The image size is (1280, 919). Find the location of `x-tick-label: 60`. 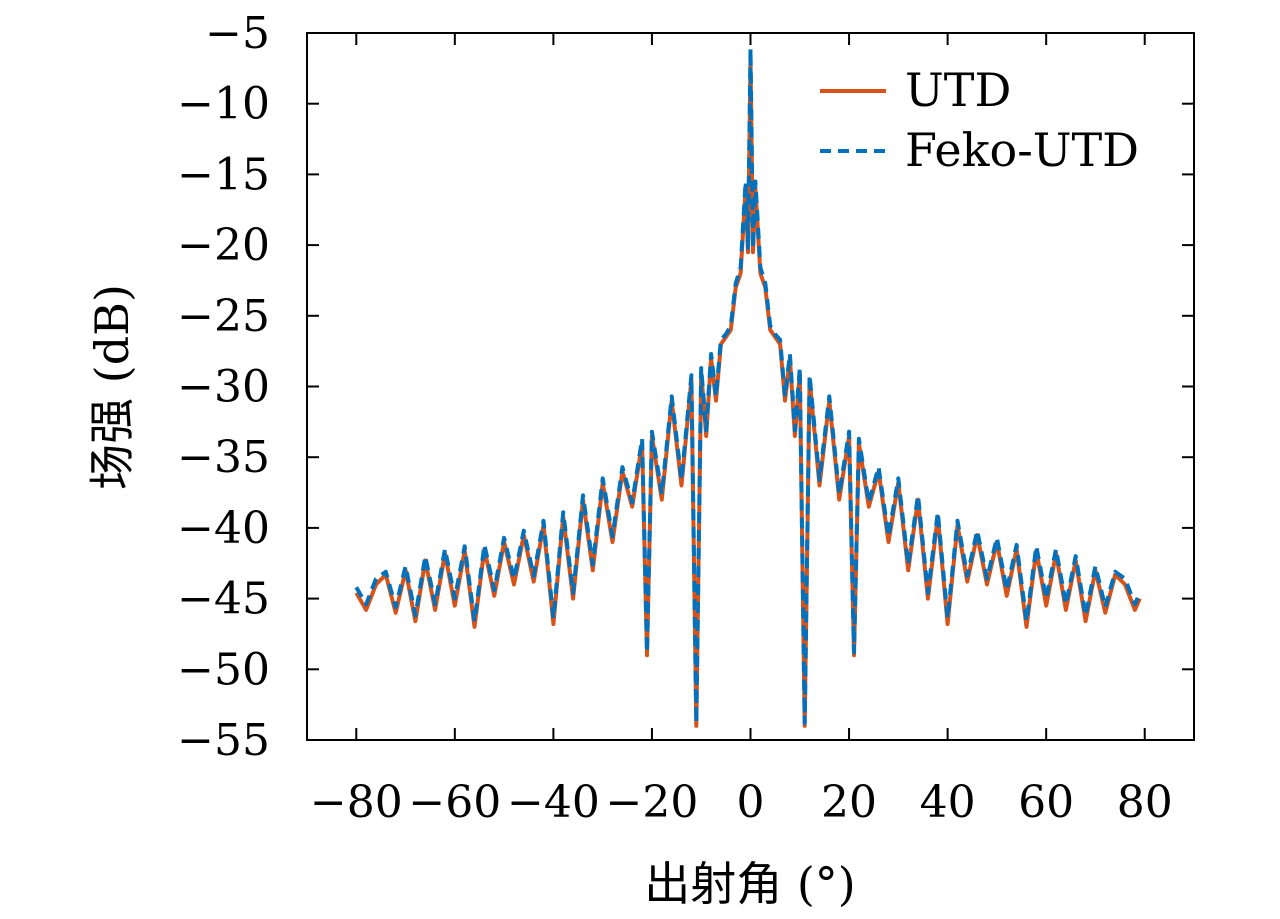

x-tick-label: 60 is located at coordinates (1046, 802).